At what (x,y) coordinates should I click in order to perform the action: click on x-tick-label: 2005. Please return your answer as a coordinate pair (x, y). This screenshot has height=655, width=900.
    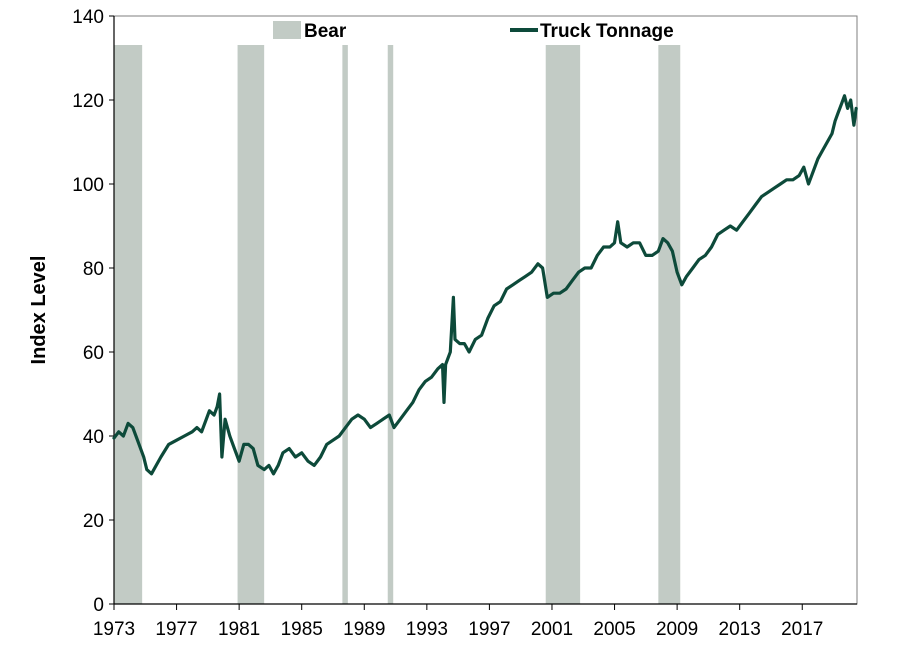
    Looking at the image, I should click on (614, 629).